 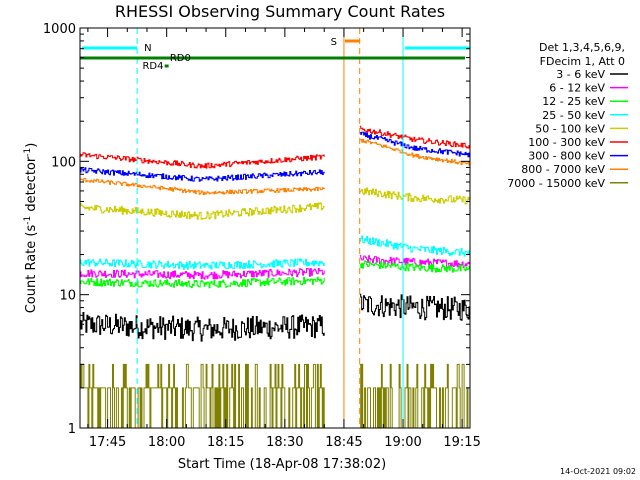 I want to click on x-tick-label: 18:00, so click(x=166, y=442).